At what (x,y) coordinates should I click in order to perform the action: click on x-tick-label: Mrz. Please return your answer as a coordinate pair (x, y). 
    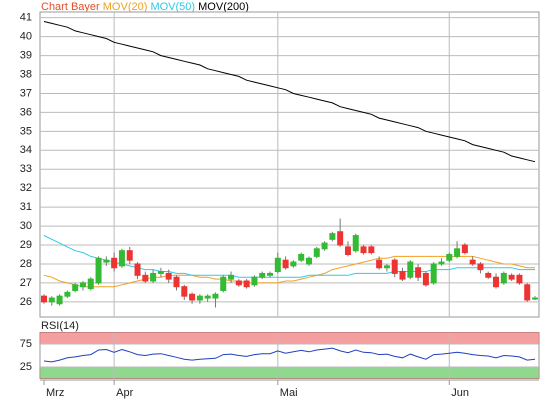
    Looking at the image, I should click on (55, 393).